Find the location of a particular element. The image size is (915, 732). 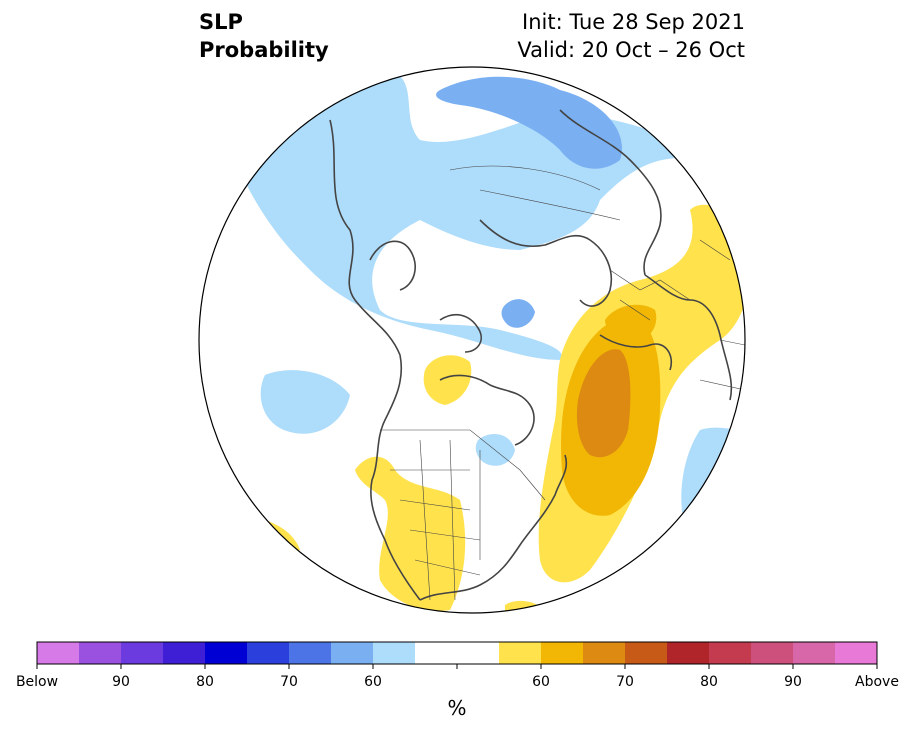

below-region-asia-east is located at coordinates (713, 483).